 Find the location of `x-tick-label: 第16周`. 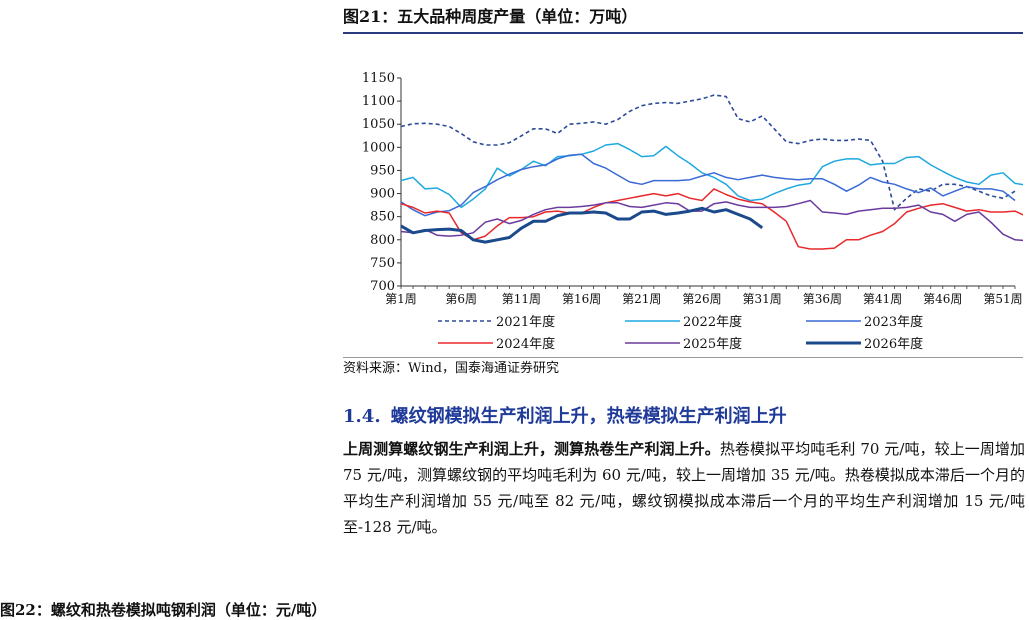

x-tick-label: 第16周 is located at coordinates (581, 299).